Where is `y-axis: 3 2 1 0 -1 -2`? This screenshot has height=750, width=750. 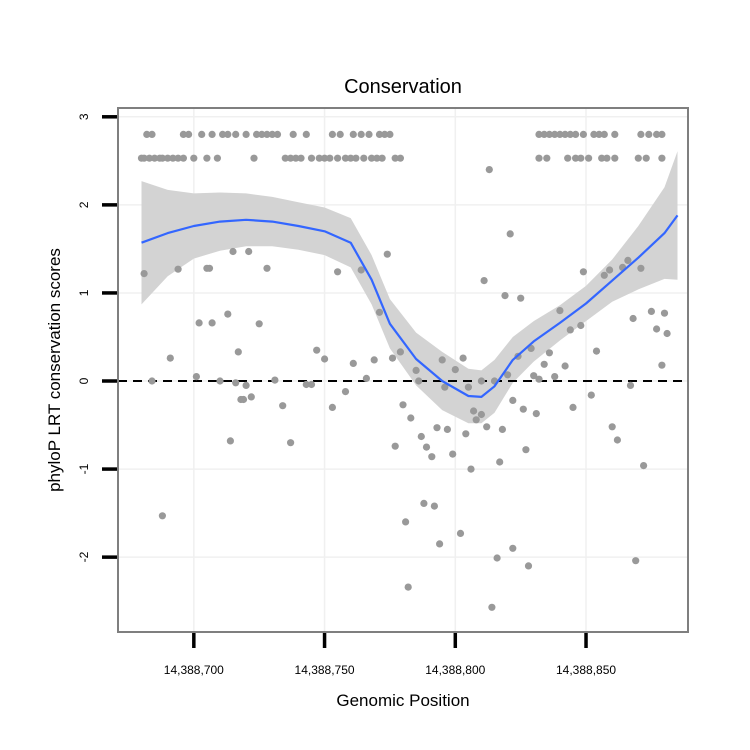
y-axis: 3 2 1 0 -1 -2 is located at coordinates (97, 337).